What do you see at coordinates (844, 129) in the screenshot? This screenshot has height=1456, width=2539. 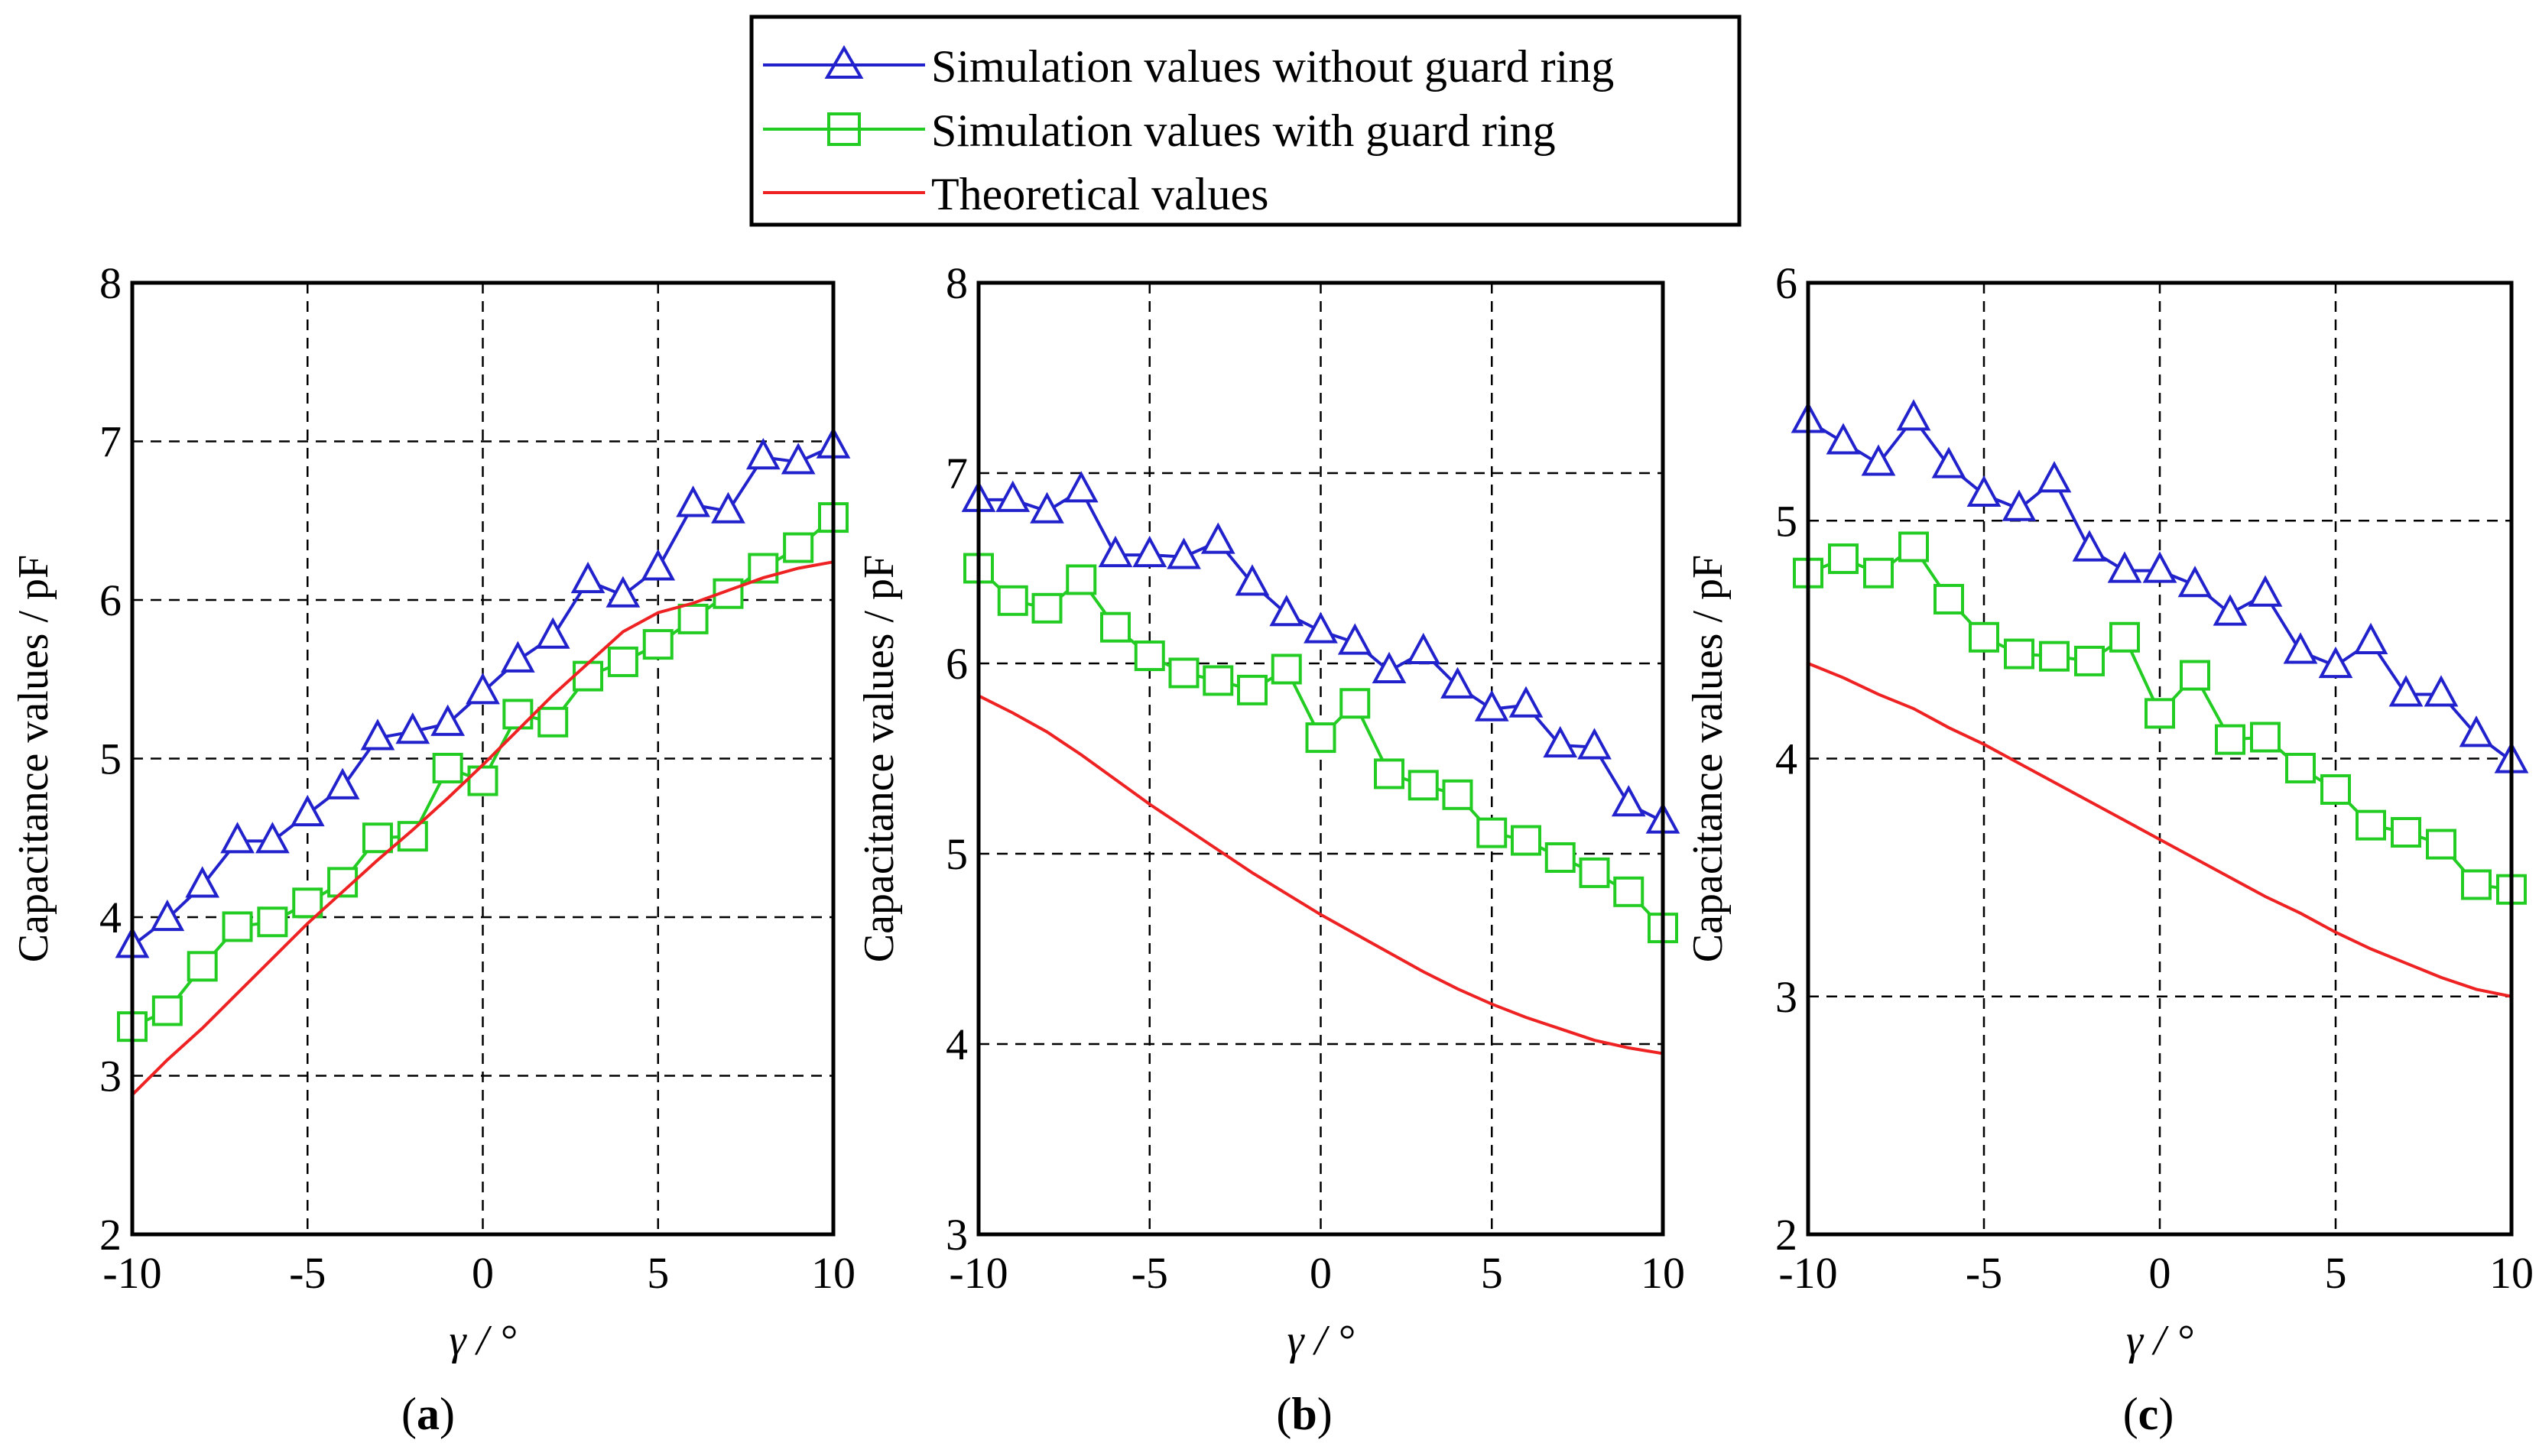 I see `square-marker-icon` at bounding box center [844, 129].